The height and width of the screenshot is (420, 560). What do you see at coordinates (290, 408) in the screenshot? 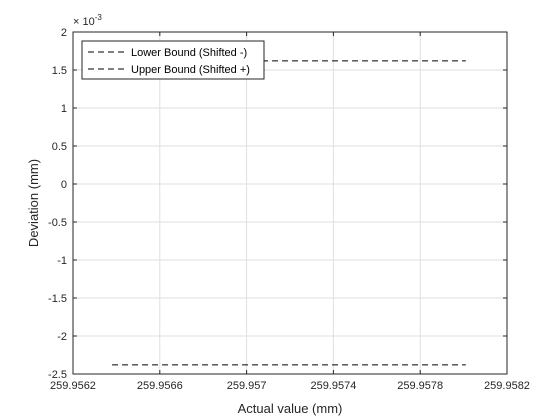
I see `x-axis-title: Actual value (mm)` at bounding box center [290, 408].